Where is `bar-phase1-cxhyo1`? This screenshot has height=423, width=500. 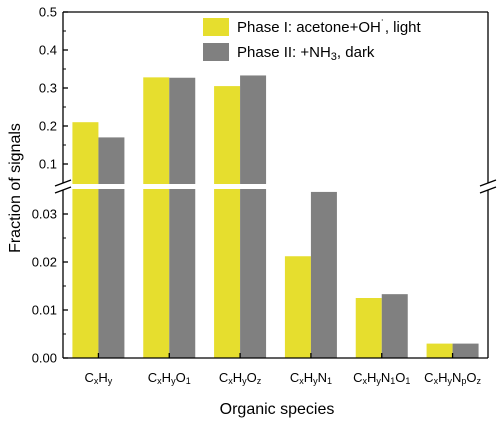
bar-phase1-cxhyo1 is located at coordinates (156, 218).